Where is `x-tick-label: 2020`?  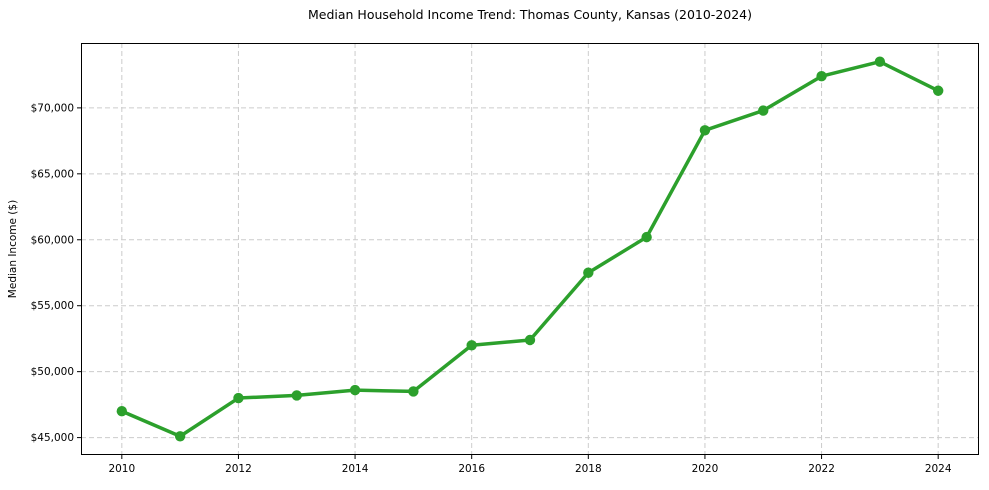 x-tick-label: 2020 is located at coordinates (705, 469).